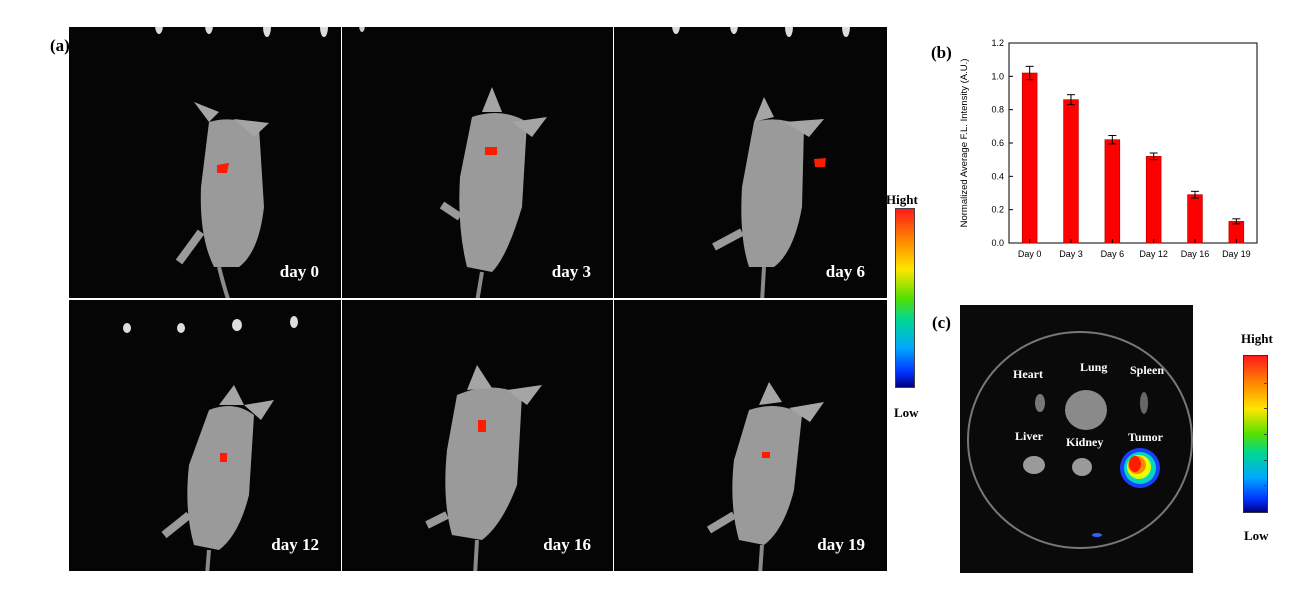 The height and width of the screenshot is (600, 1299). I want to click on colorbar-a, so click(905, 298).